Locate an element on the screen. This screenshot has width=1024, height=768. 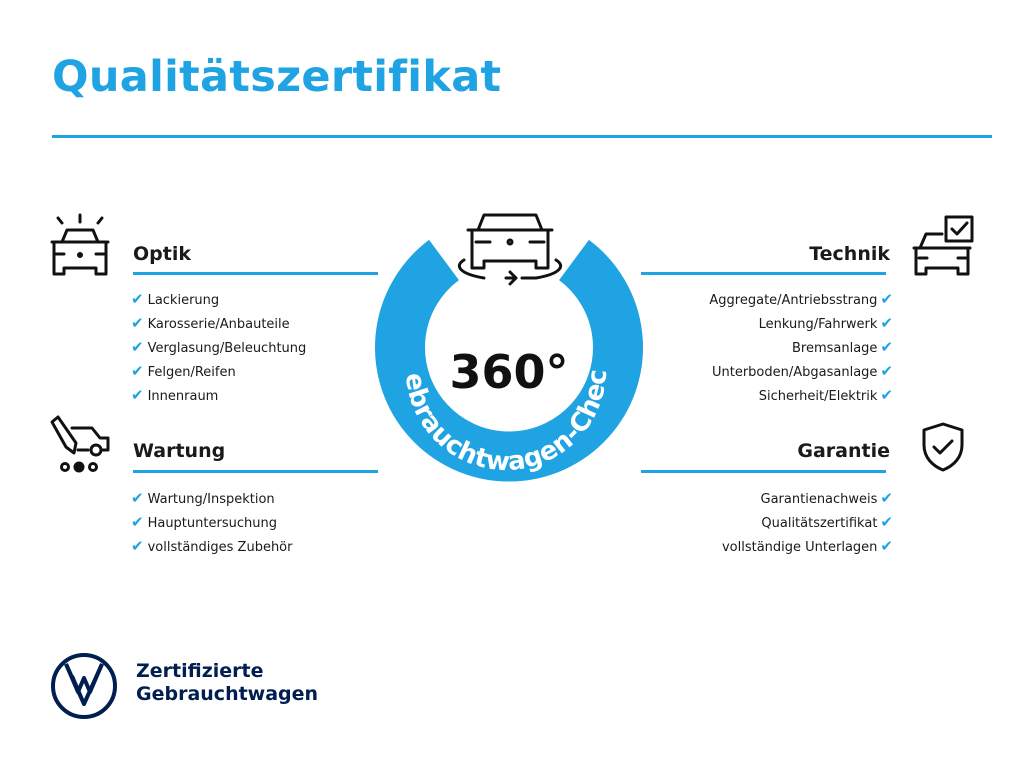
item-label: Verglasung/Beleuchtung is located at coordinates (227, 348).